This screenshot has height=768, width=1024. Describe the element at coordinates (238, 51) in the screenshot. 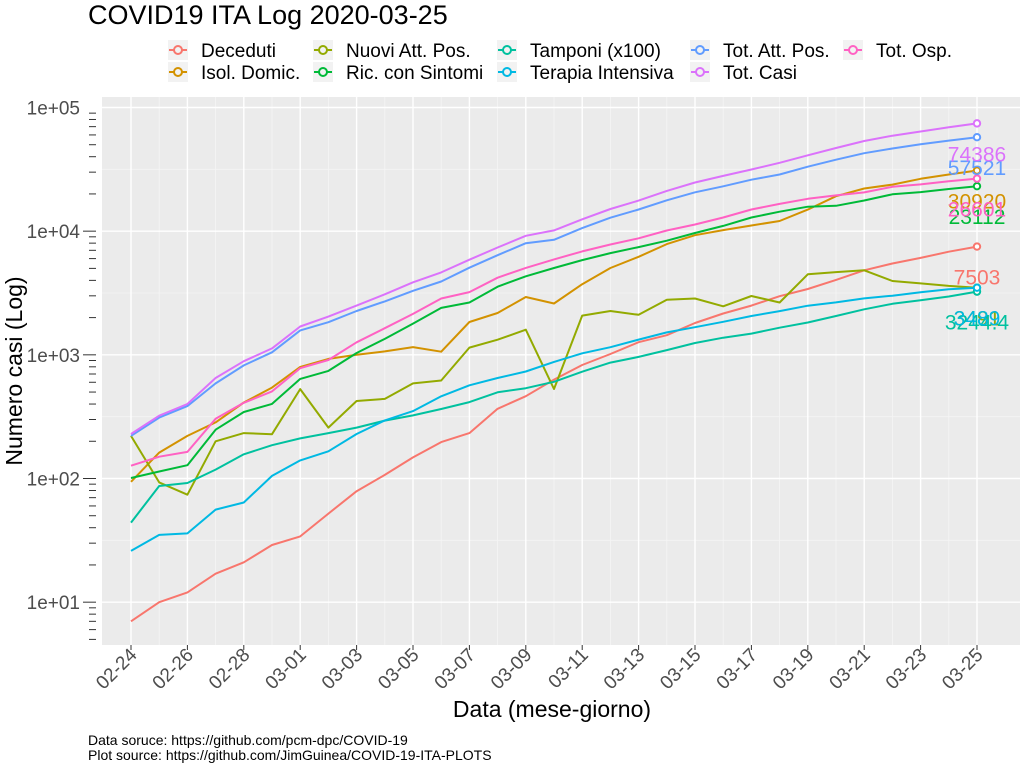

I see `legend-label: Deceduti` at that location.